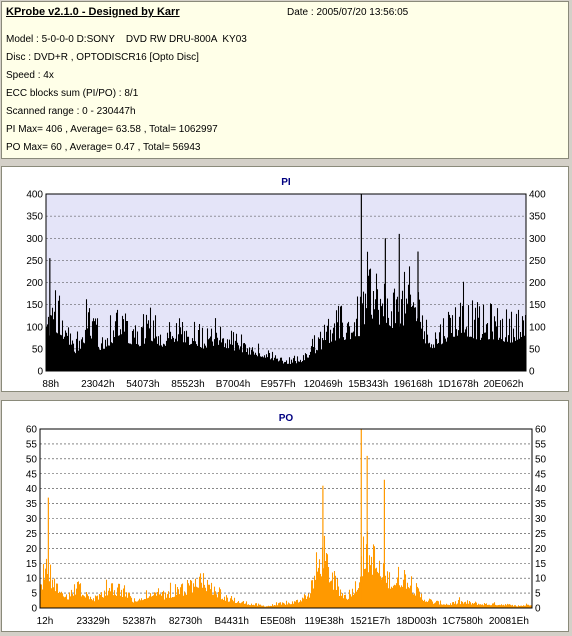 This screenshot has width=572, height=636. I want to click on y-tick-label: 5, so click(34, 594).